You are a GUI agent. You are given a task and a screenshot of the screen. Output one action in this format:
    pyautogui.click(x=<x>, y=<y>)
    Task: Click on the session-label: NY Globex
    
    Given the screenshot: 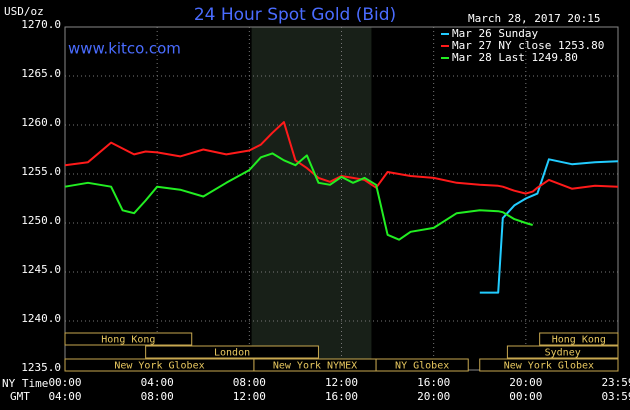 What is the action you would take?
    pyautogui.click(x=422, y=366)
    